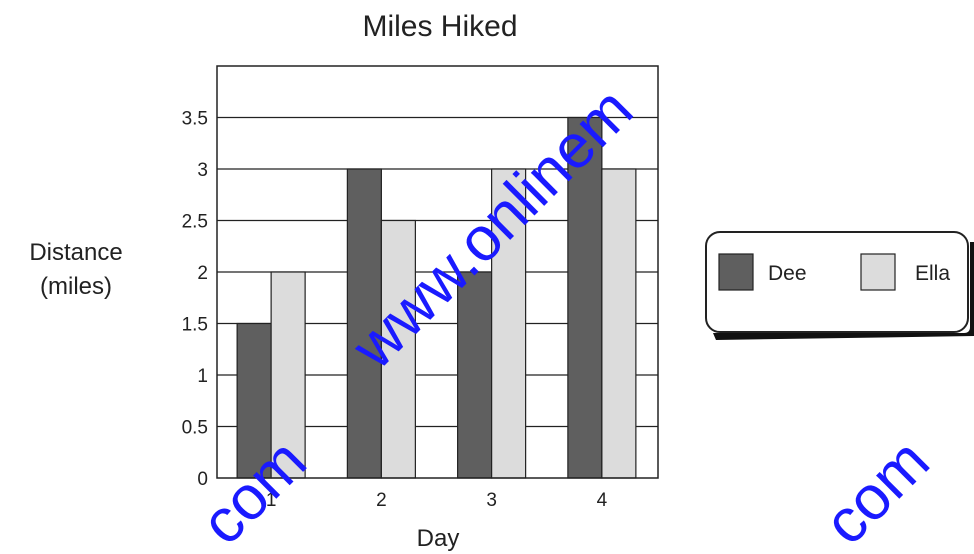 The height and width of the screenshot is (554, 974). Describe the element at coordinates (787, 273) in the screenshot. I see `legend-label-dee: Dee` at that location.